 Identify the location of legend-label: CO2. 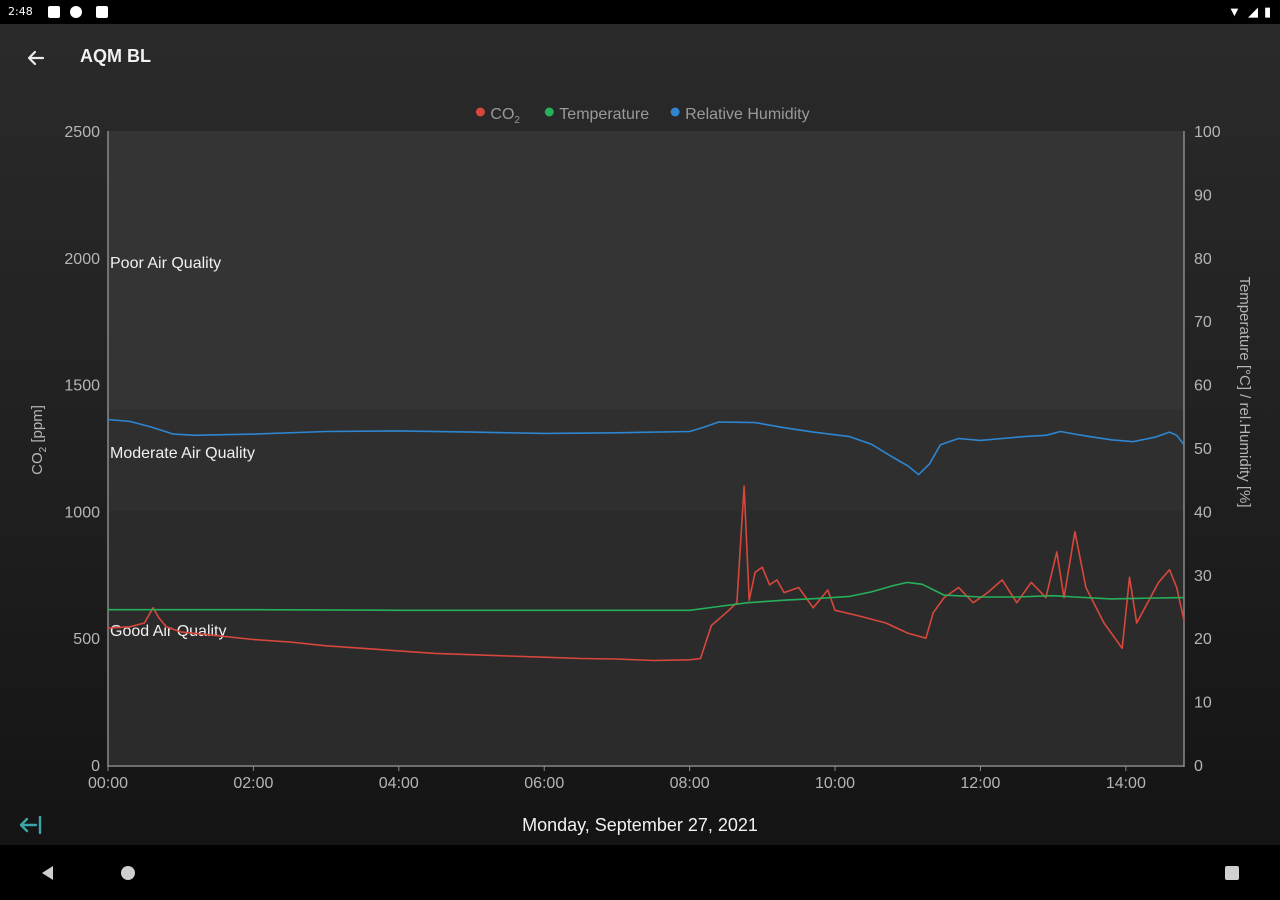
(505, 116).